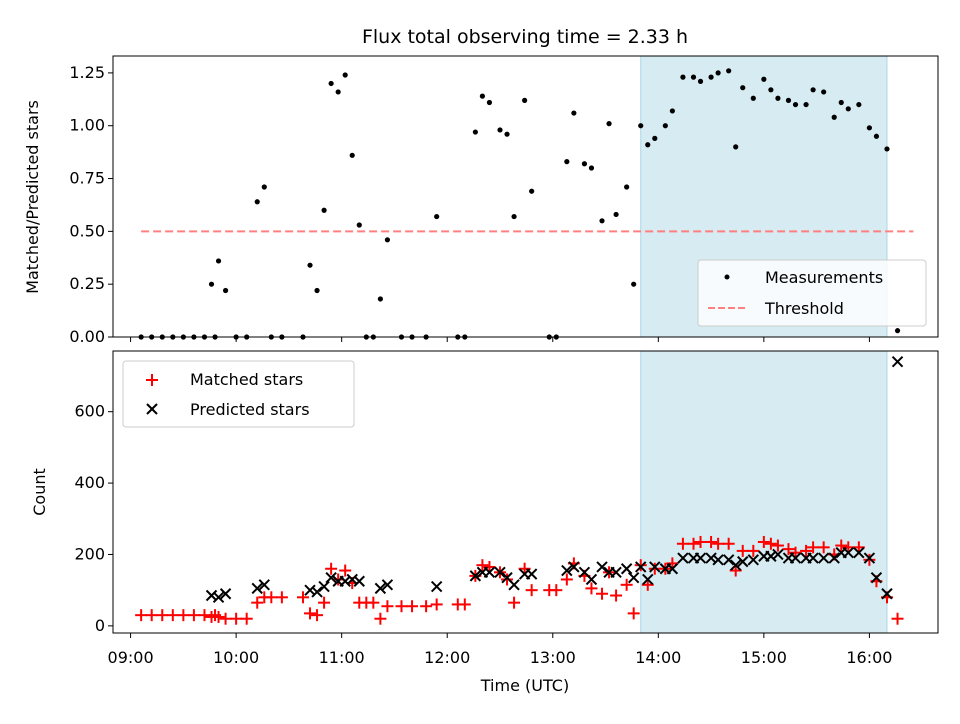 The width and height of the screenshot is (960, 724). What do you see at coordinates (236, 657) in the screenshot?
I see `x-tick-label: 10:00` at bounding box center [236, 657].